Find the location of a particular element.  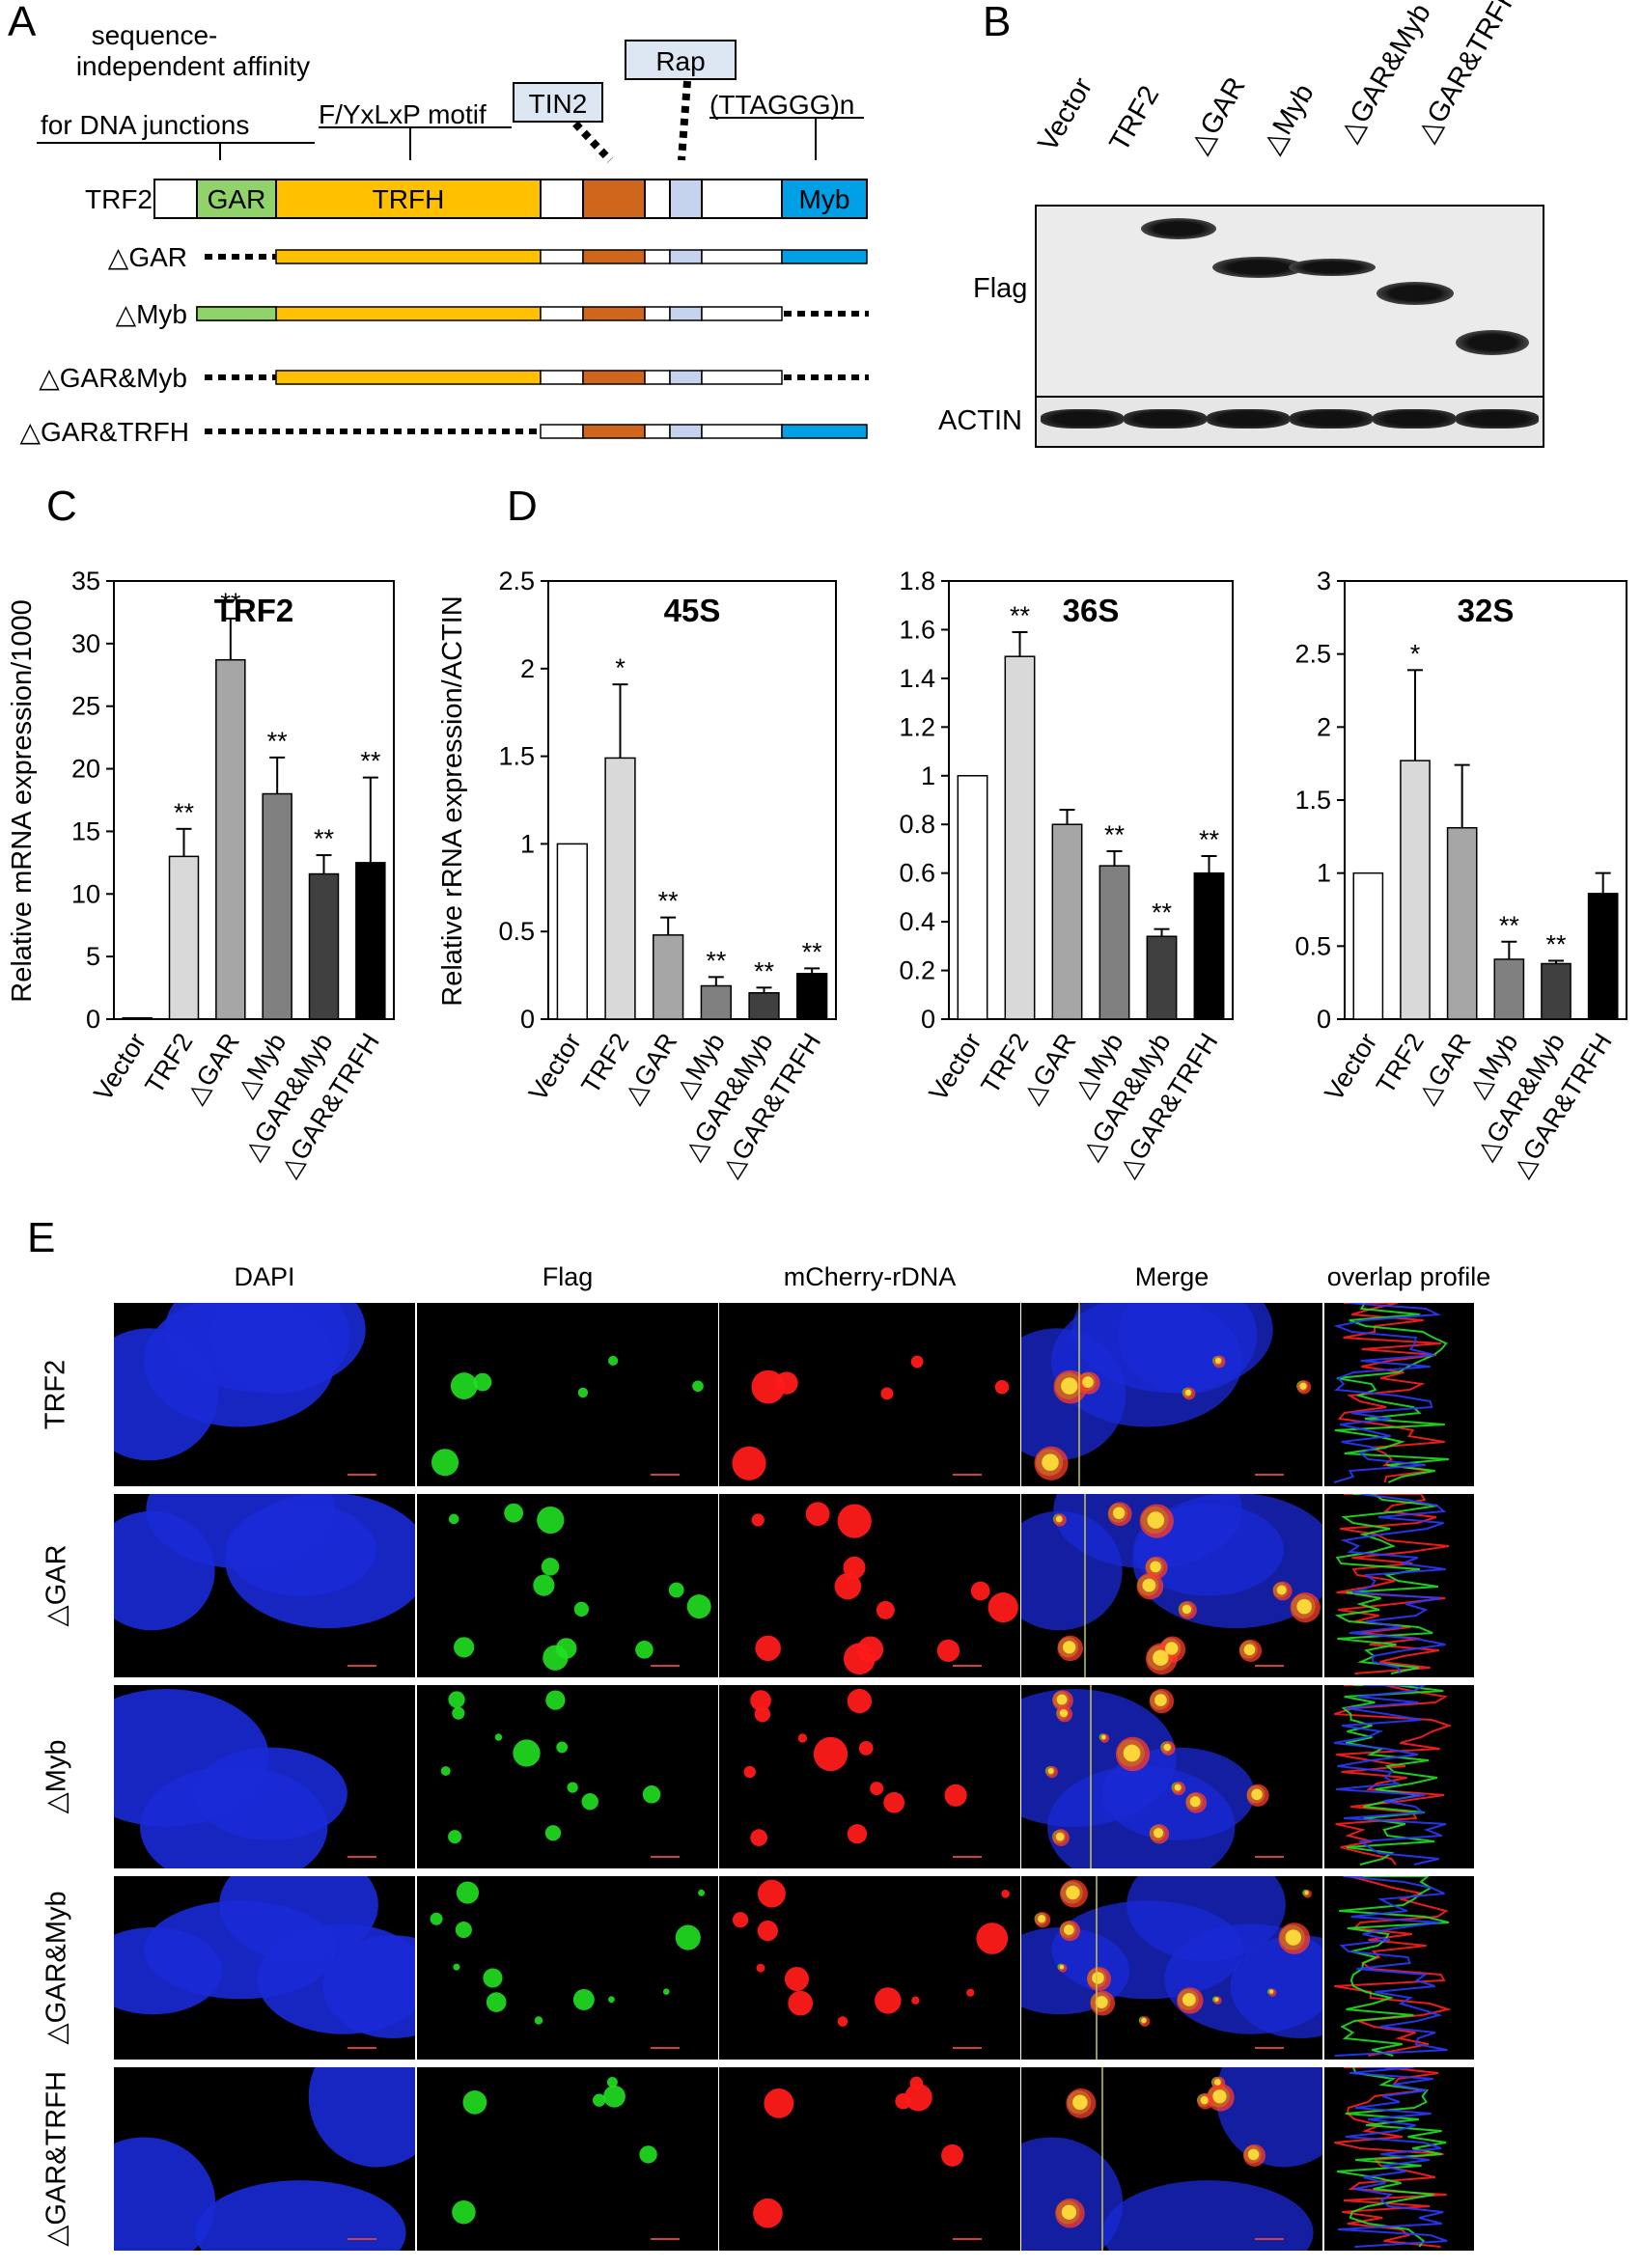

myb-annotation: (TTAGGG)n is located at coordinates (781, 105).